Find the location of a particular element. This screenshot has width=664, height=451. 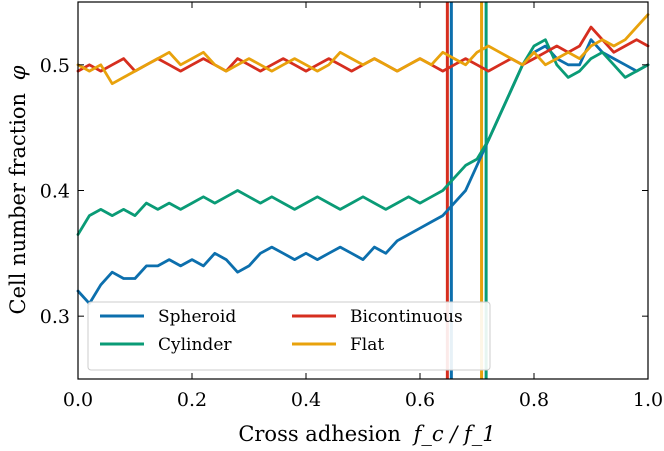

series-line-flat is located at coordinates (363, 49).